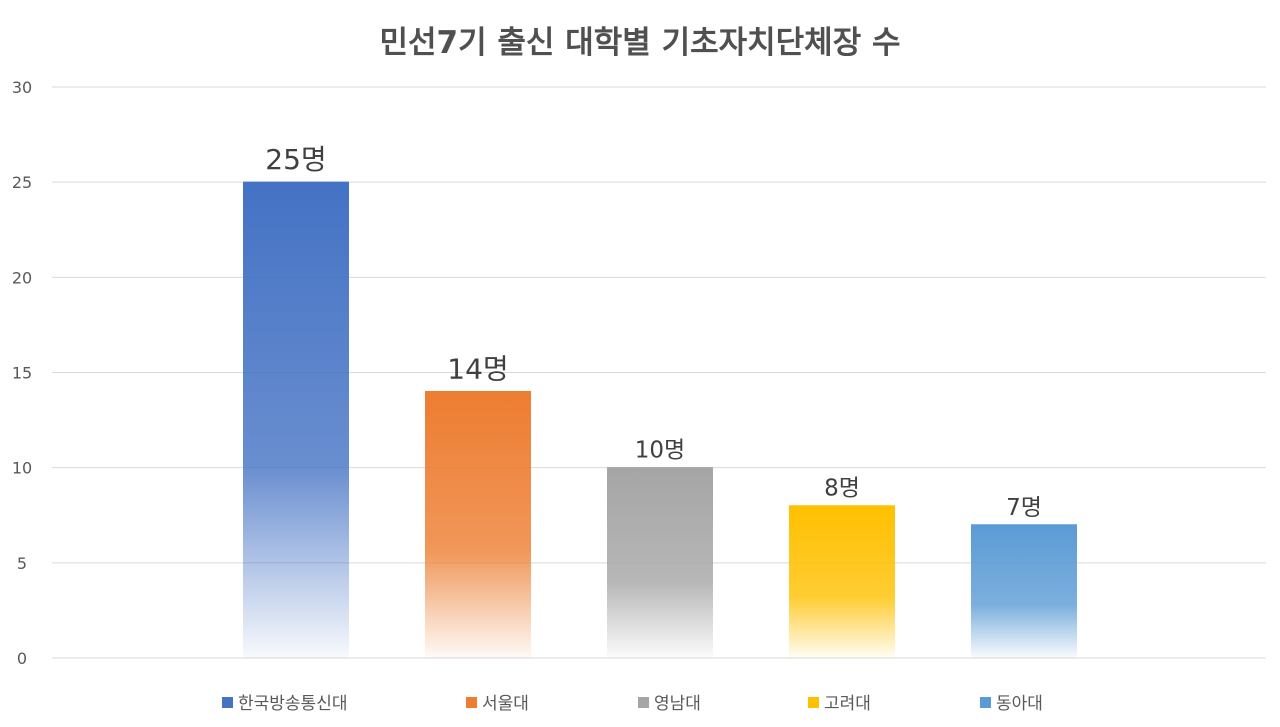  What do you see at coordinates (505, 704) in the screenshot?
I see `legend-label: 서울대` at bounding box center [505, 704].